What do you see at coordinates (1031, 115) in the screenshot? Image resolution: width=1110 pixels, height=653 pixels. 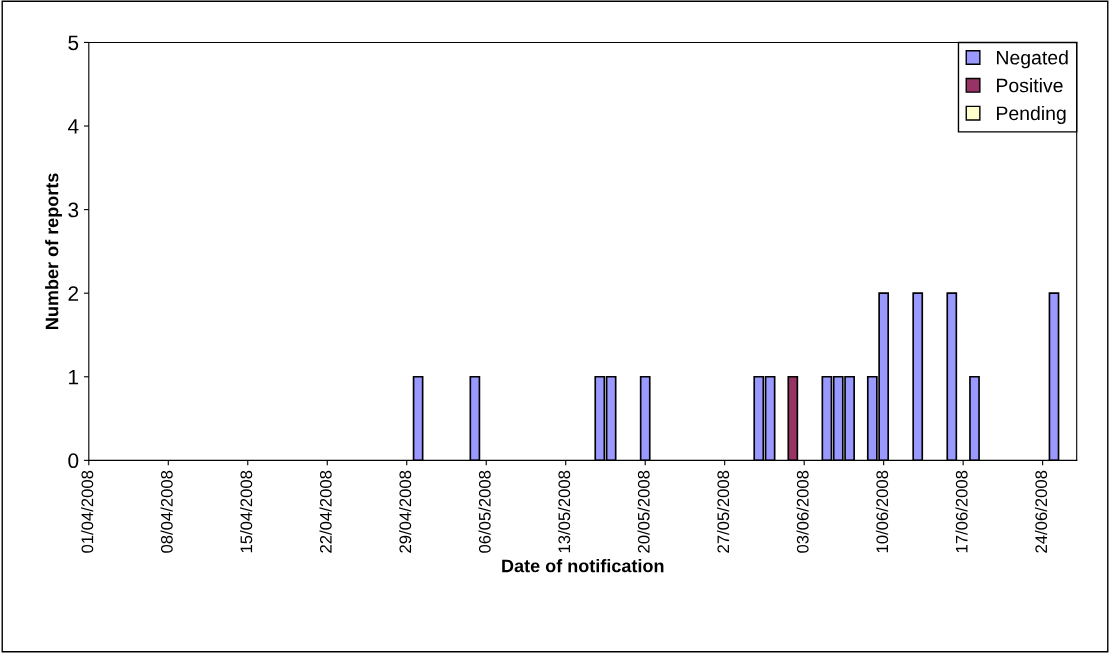 I see `legend-label: Pending` at bounding box center [1031, 115].